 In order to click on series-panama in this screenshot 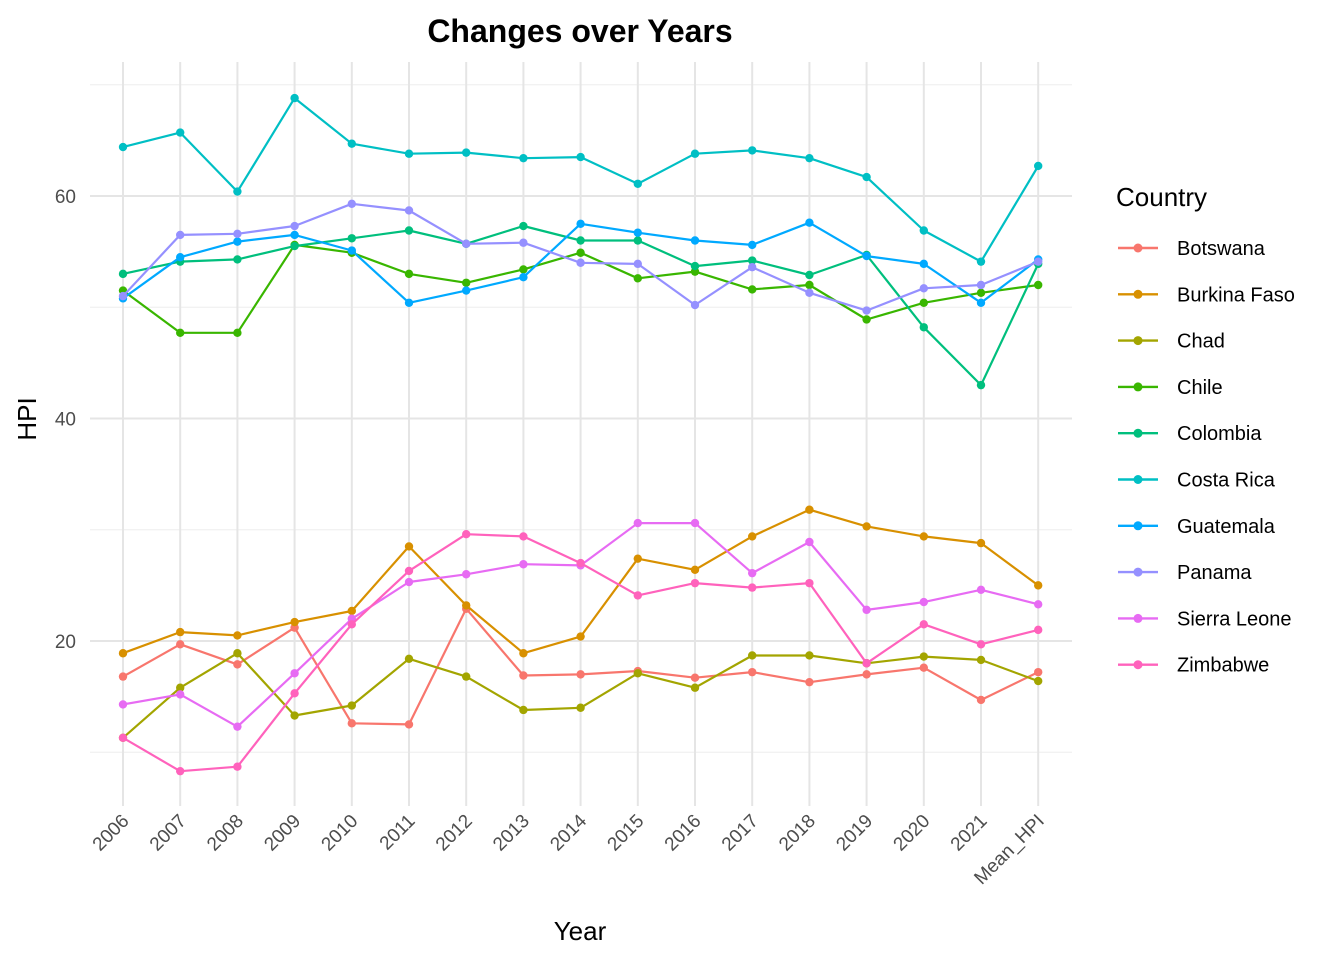, I will do `click(580, 257)`.